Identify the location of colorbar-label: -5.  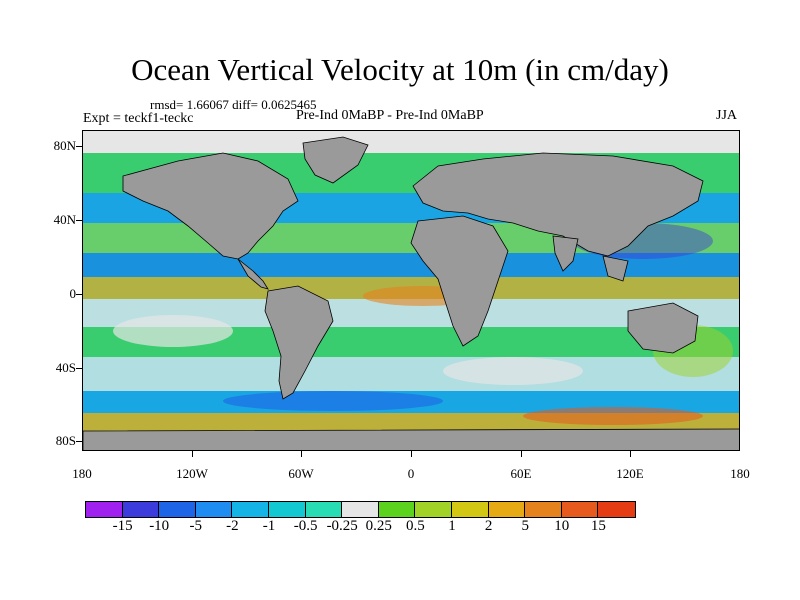
(196, 526).